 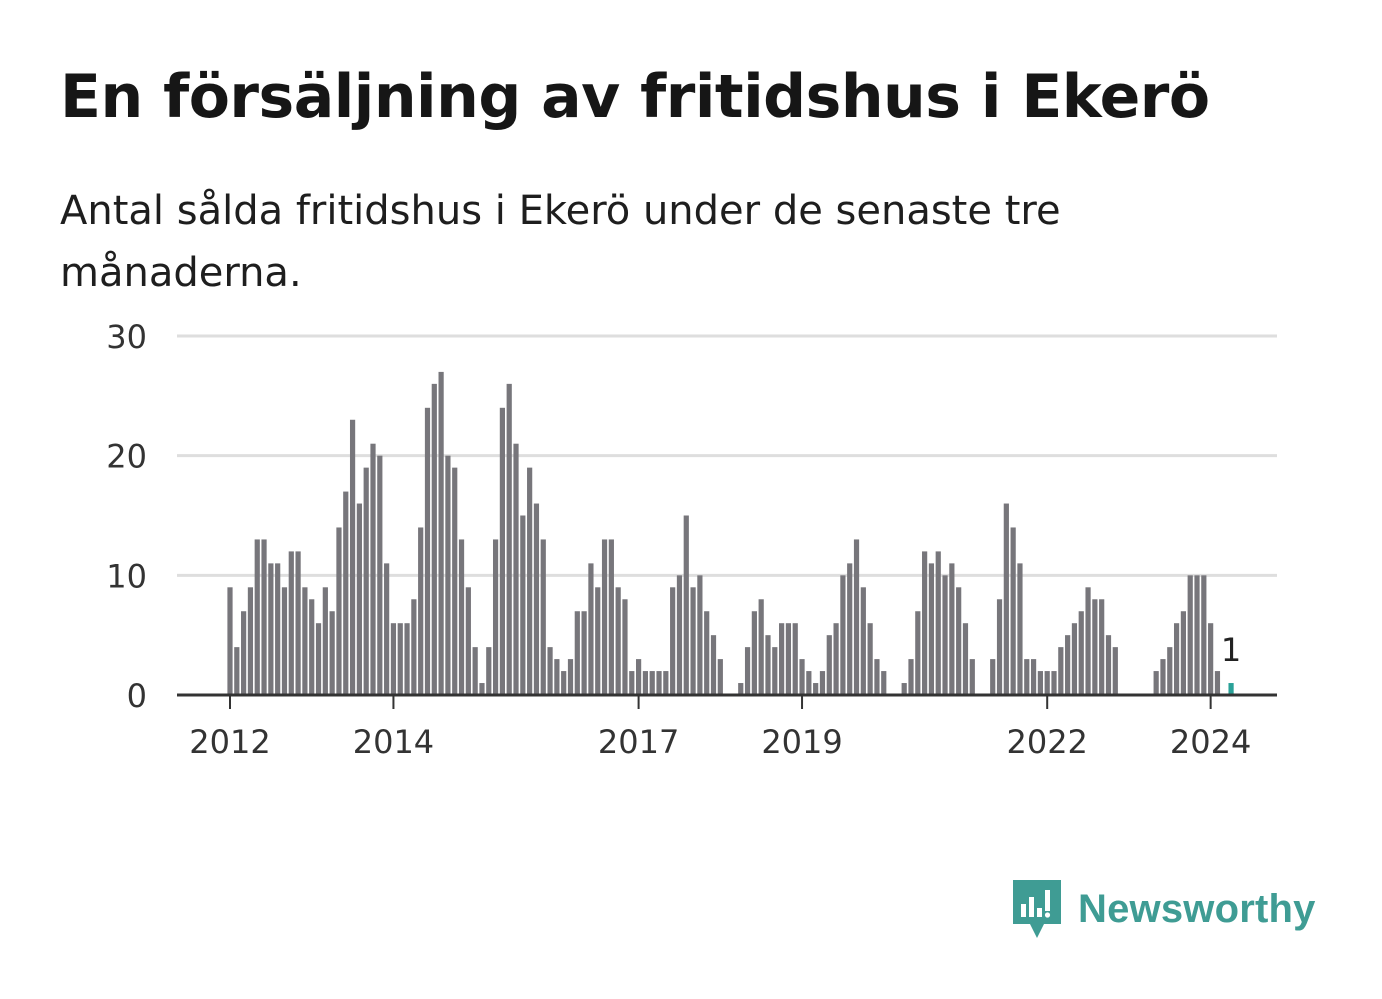 What do you see at coordinates (1231, 650) in the screenshot?
I see `bar-value-label: 1` at bounding box center [1231, 650].